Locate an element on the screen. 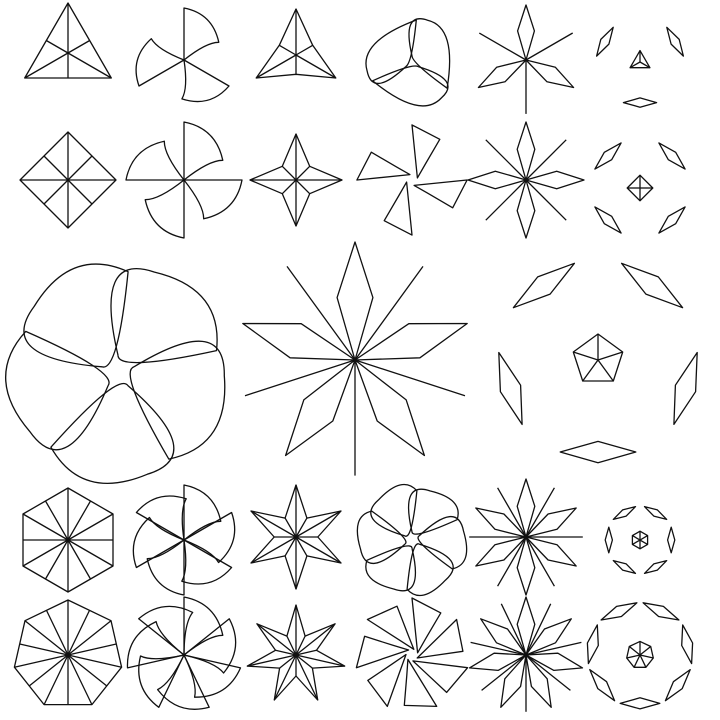 This screenshot has width=720, height=720. tri-kite-fan-figure is located at coordinates (68, 40).